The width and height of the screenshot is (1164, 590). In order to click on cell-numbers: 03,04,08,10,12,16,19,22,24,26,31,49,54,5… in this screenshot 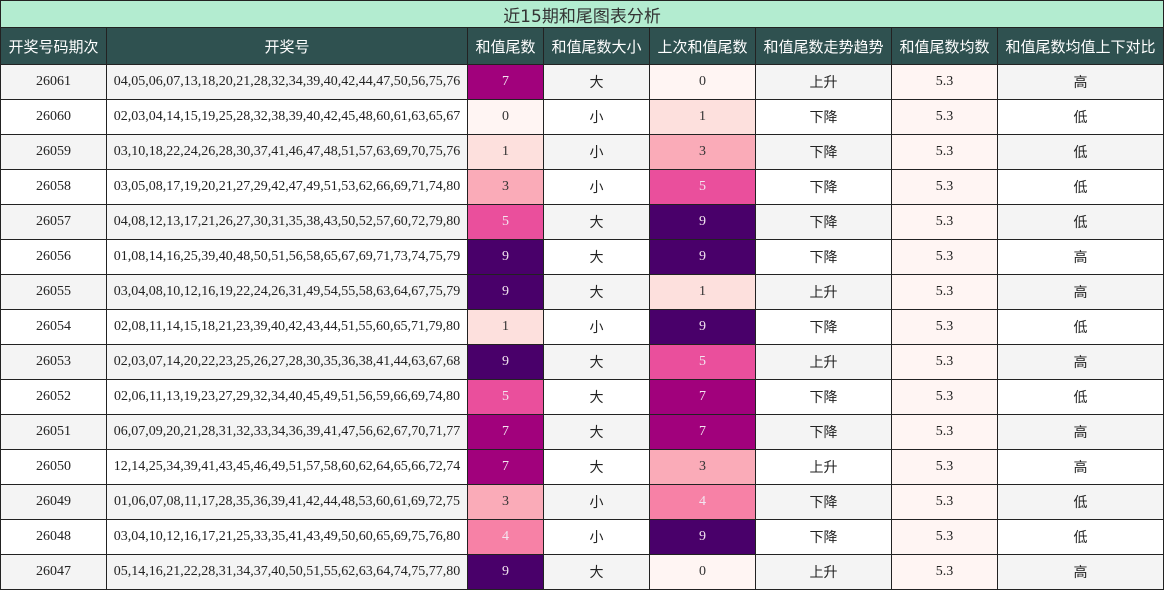, I will do `click(287, 292)`.